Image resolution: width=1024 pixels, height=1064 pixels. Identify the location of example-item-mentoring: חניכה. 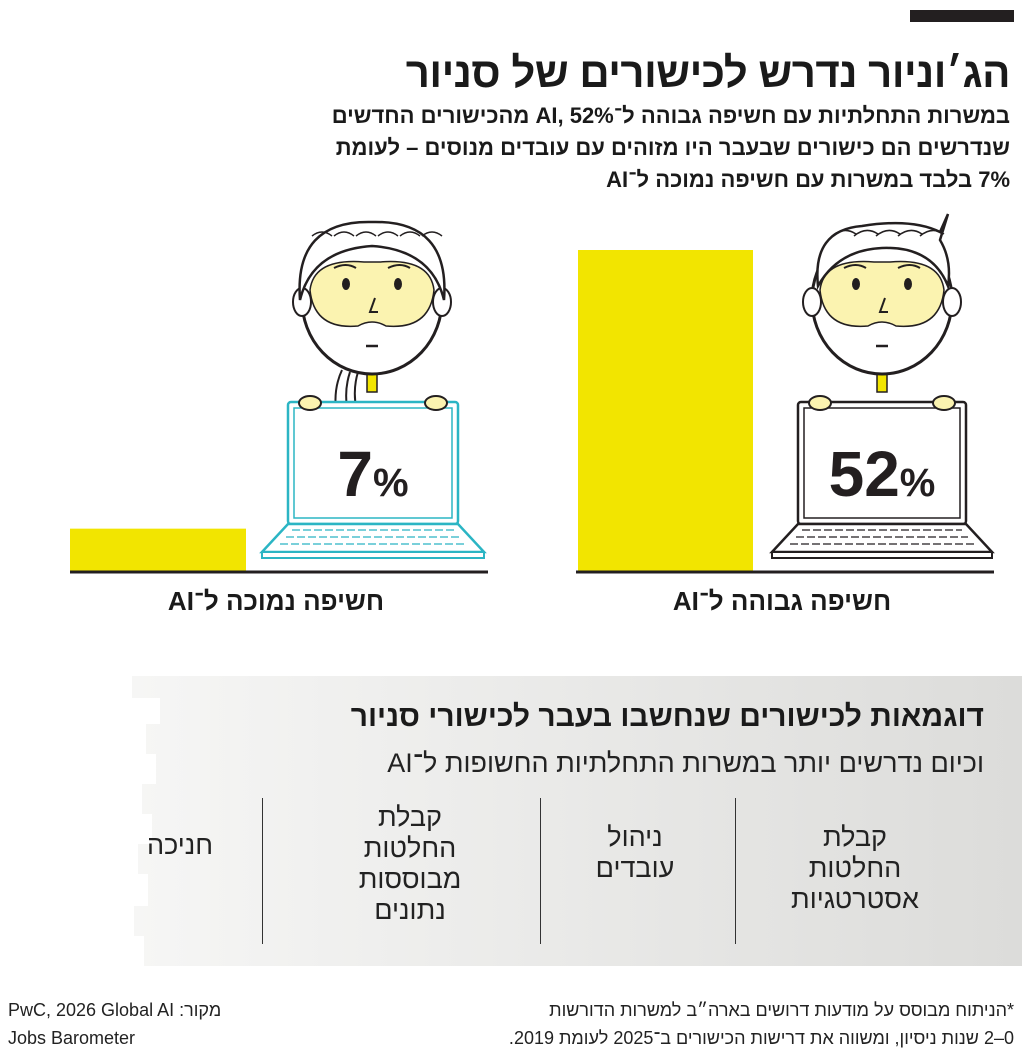
(180, 845).